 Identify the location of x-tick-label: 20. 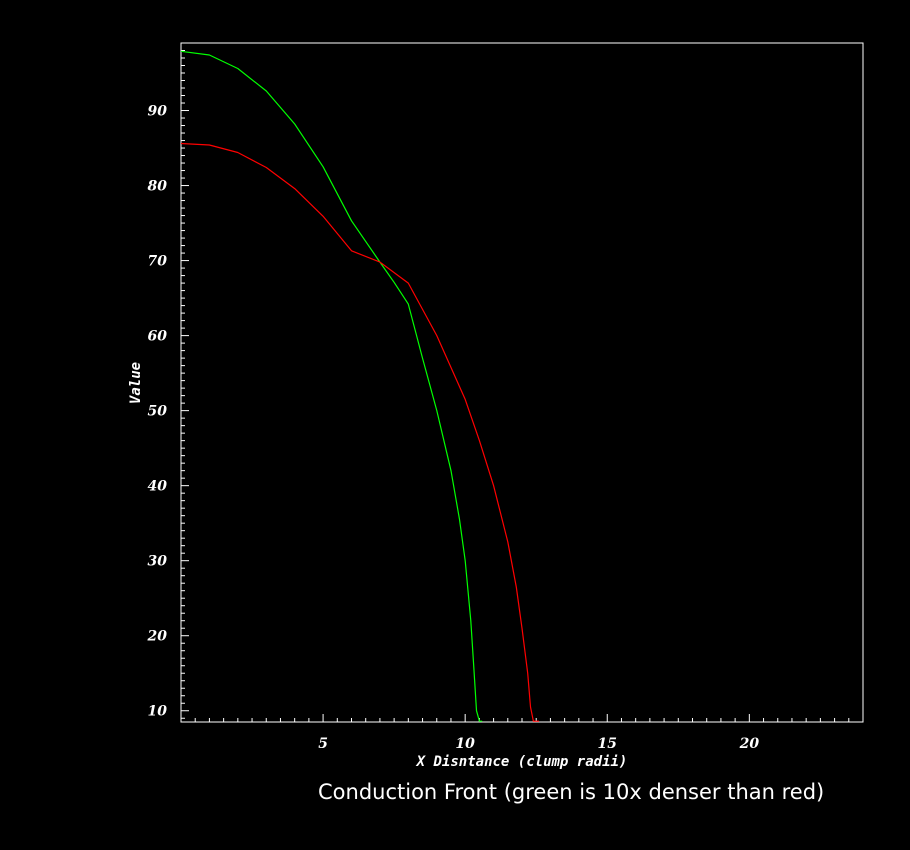
(749, 744).